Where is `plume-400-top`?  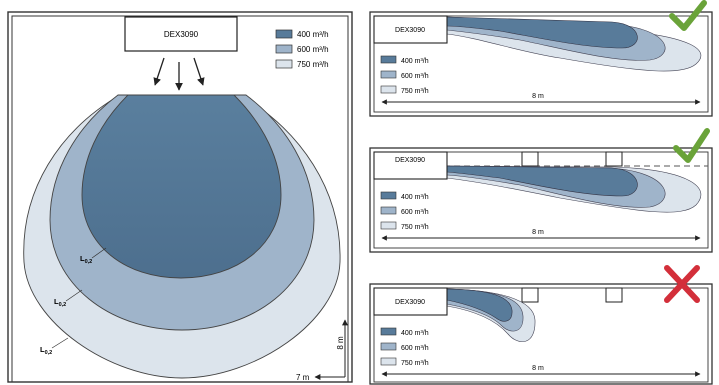 plume-400-top is located at coordinates (181, 186).